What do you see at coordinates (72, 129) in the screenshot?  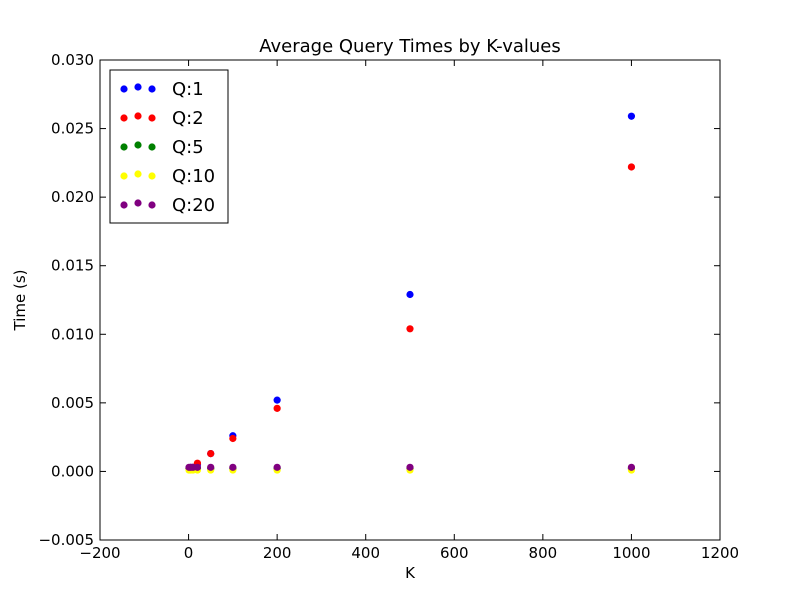 I see `y-tick-label: 0.025` at bounding box center [72, 129].